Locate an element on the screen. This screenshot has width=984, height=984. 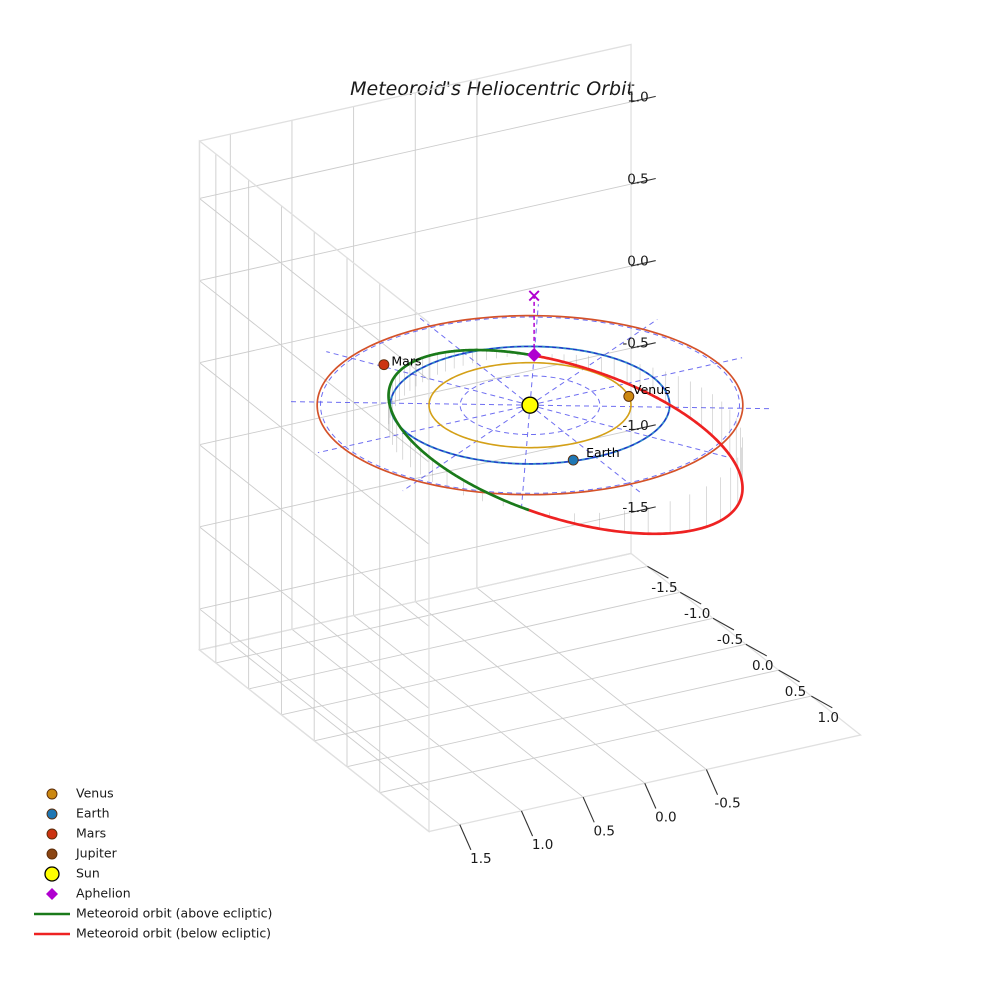
legend-marker-aphelion-icon is located at coordinates (52, 894).